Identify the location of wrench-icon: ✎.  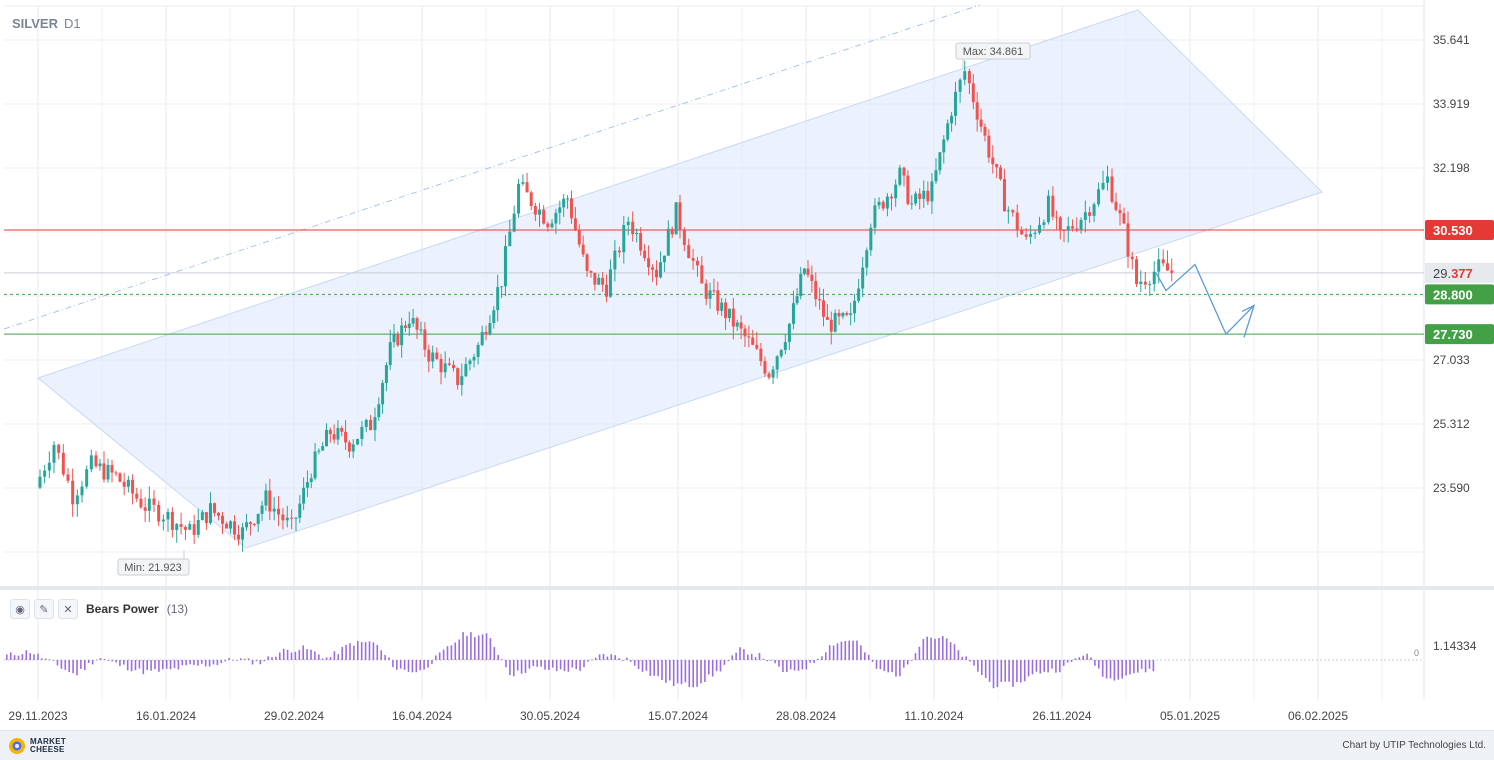
(44, 609).